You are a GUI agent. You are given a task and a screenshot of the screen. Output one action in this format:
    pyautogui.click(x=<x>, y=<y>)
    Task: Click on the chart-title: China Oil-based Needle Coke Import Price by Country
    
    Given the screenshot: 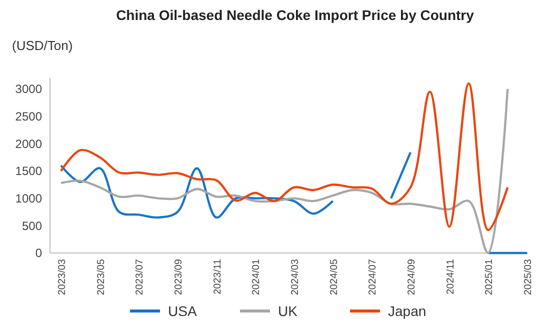 What is the action you would take?
    pyautogui.click(x=295, y=15)
    